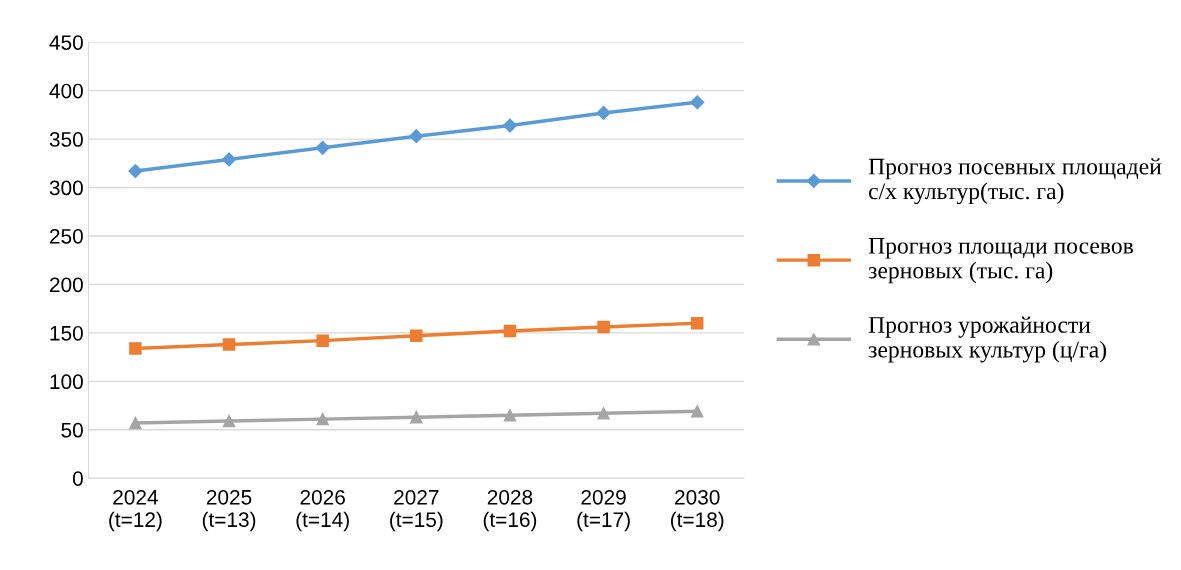 This screenshot has width=1181, height=570. What do you see at coordinates (1000, 261) in the screenshot?
I see `legend-label: Прогноз площади посевов зерновых (тыс. га)` at bounding box center [1000, 261].